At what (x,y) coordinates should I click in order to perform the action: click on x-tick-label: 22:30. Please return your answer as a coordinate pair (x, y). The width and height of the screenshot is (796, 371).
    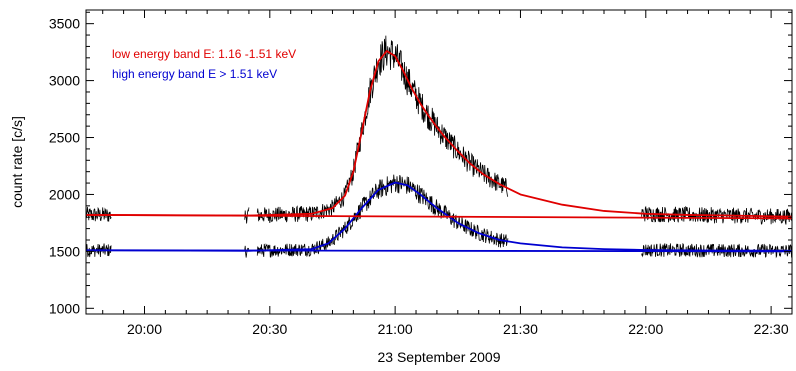
    Looking at the image, I should click on (771, 329).